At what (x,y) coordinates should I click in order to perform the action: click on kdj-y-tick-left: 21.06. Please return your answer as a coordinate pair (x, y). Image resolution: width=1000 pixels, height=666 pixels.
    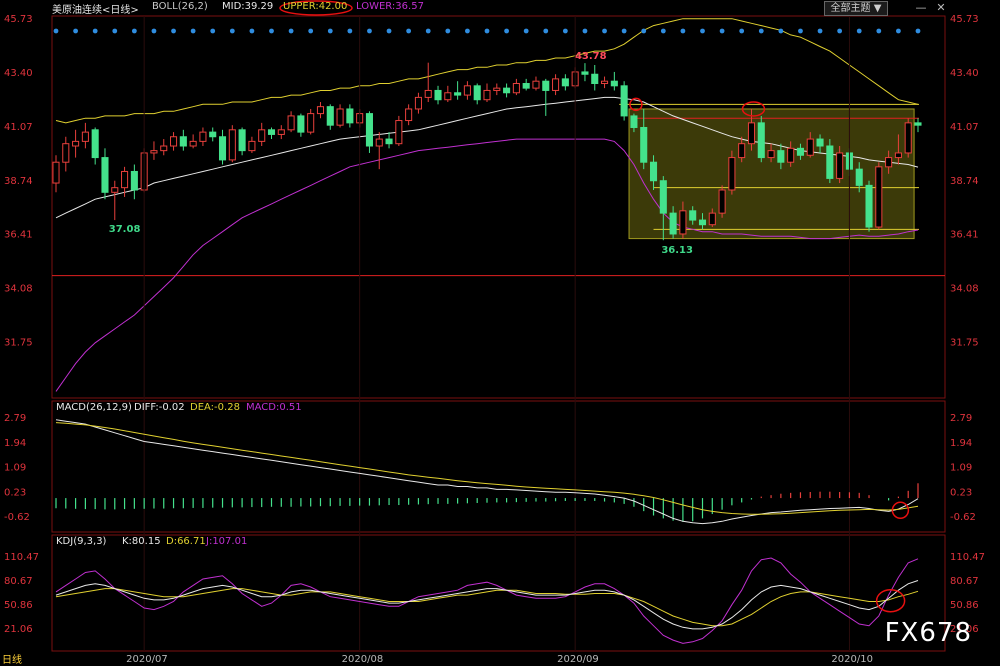
    Looking at the image, I should click on (18, 629).